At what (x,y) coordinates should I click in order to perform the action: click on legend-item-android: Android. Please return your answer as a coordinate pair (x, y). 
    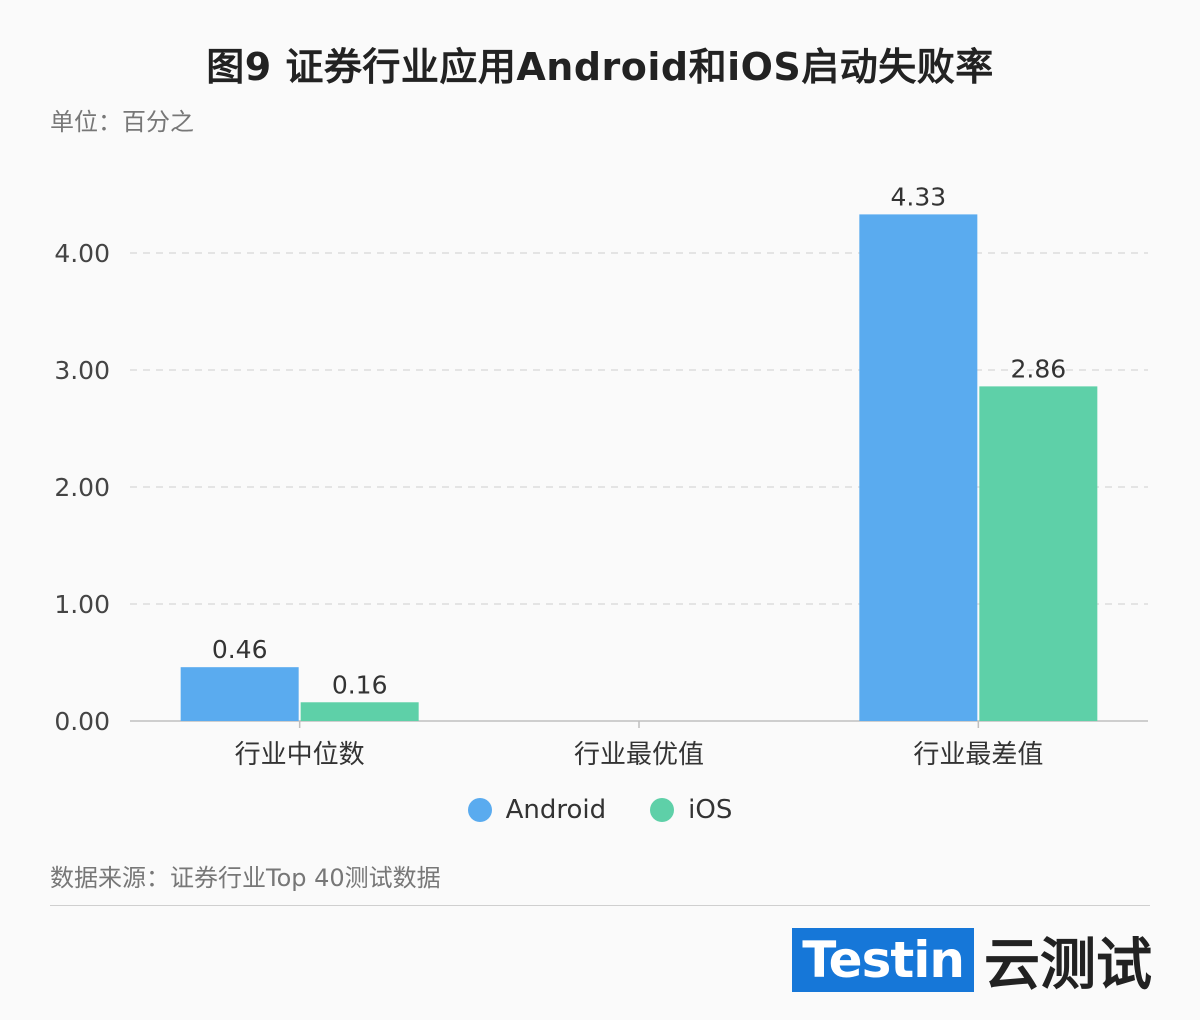
    Looking at the image, I should click on (537, 810).